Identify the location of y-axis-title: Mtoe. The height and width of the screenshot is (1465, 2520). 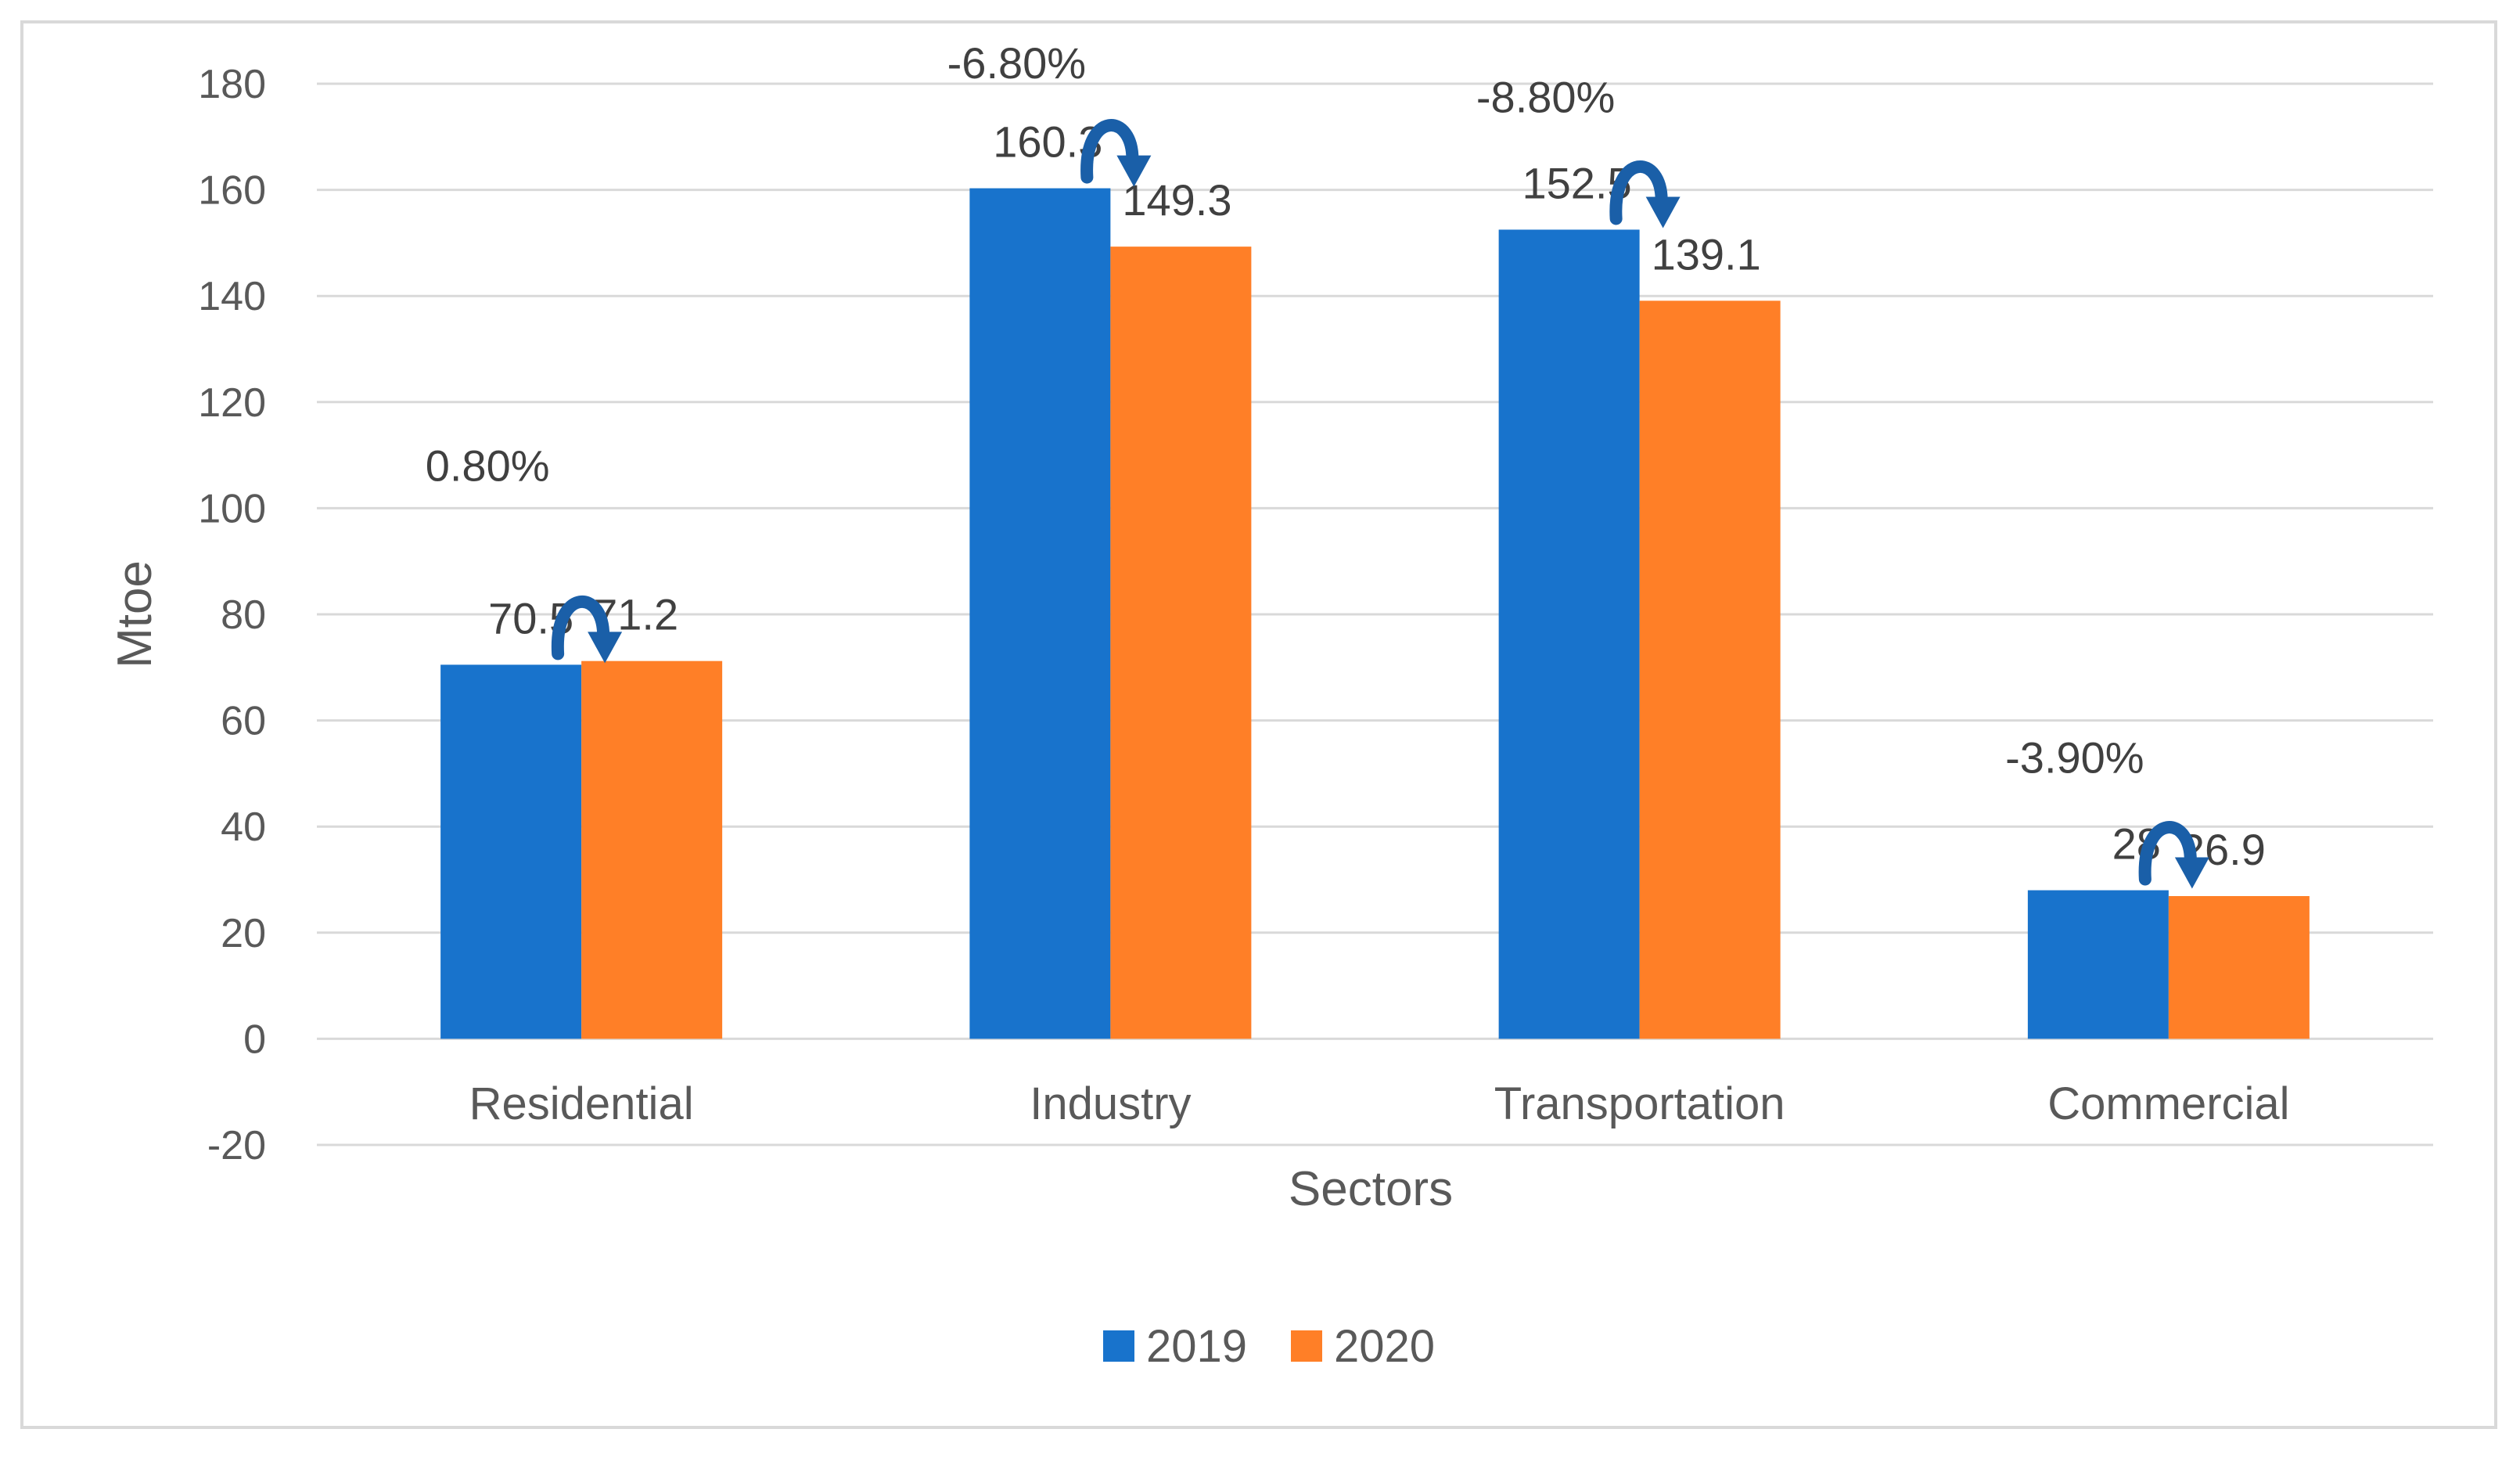
(135, 614).